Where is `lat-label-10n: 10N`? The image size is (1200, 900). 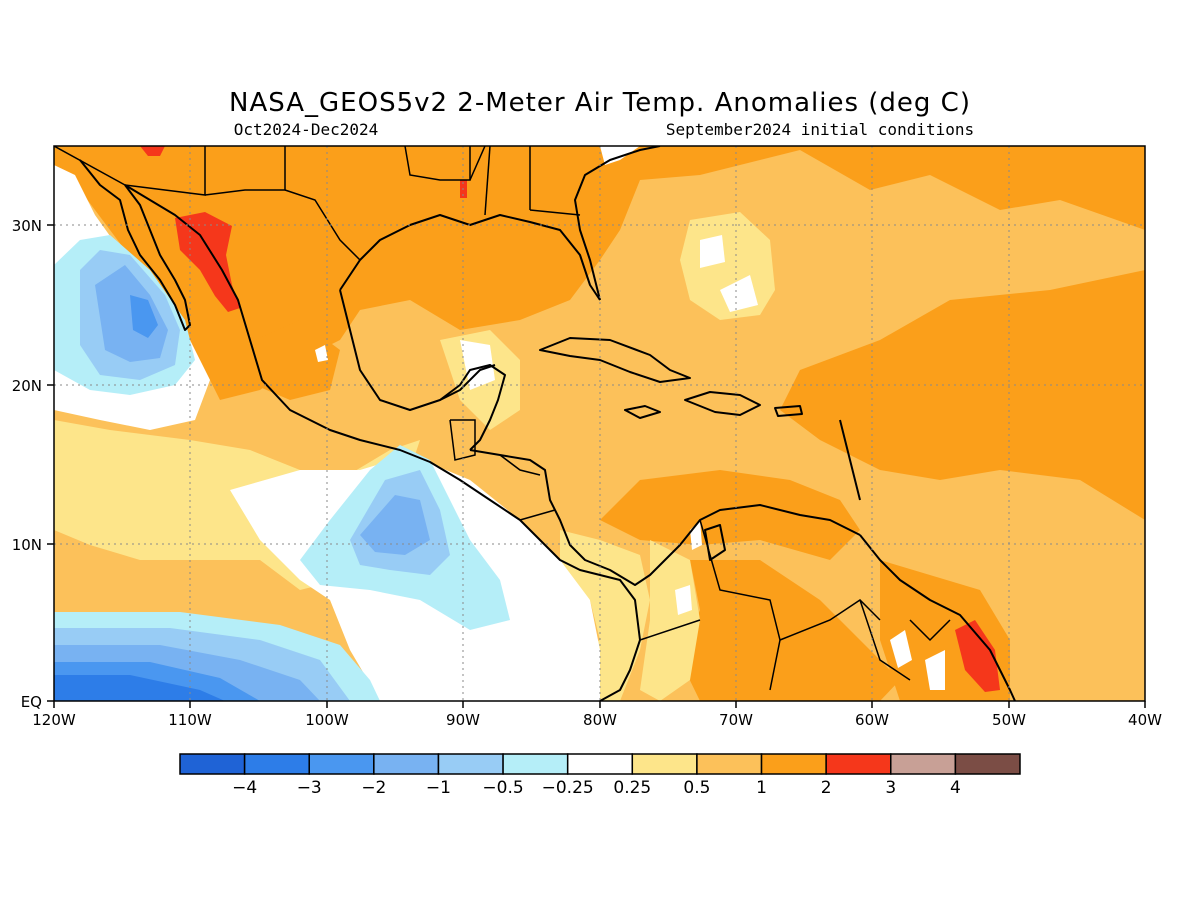
lat-label-10n: 10N is located at coordinates (27, 545).